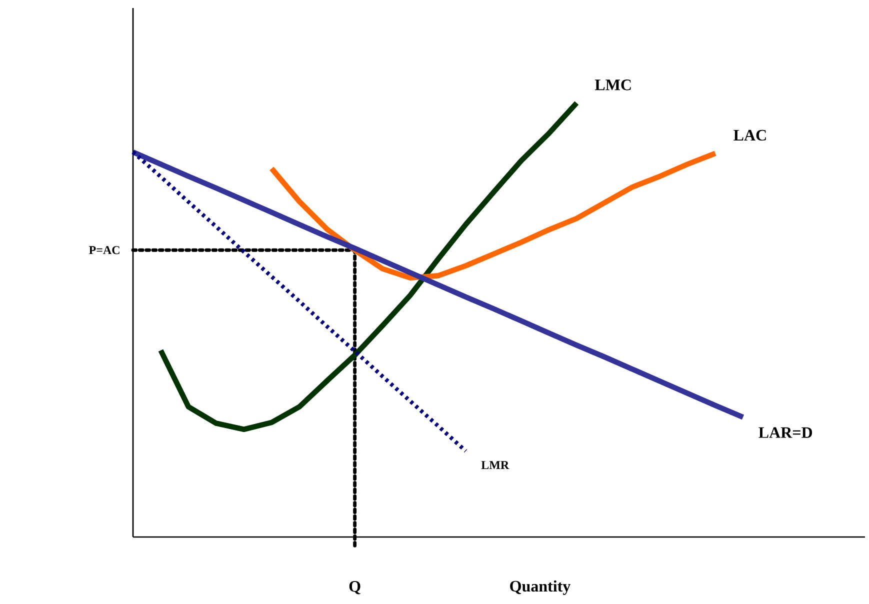 The image size is (869, 604). What do you see at coordinates (495, 465) in the screenshot?
I see `series-label: LMR` at bounding box center [495, 465].